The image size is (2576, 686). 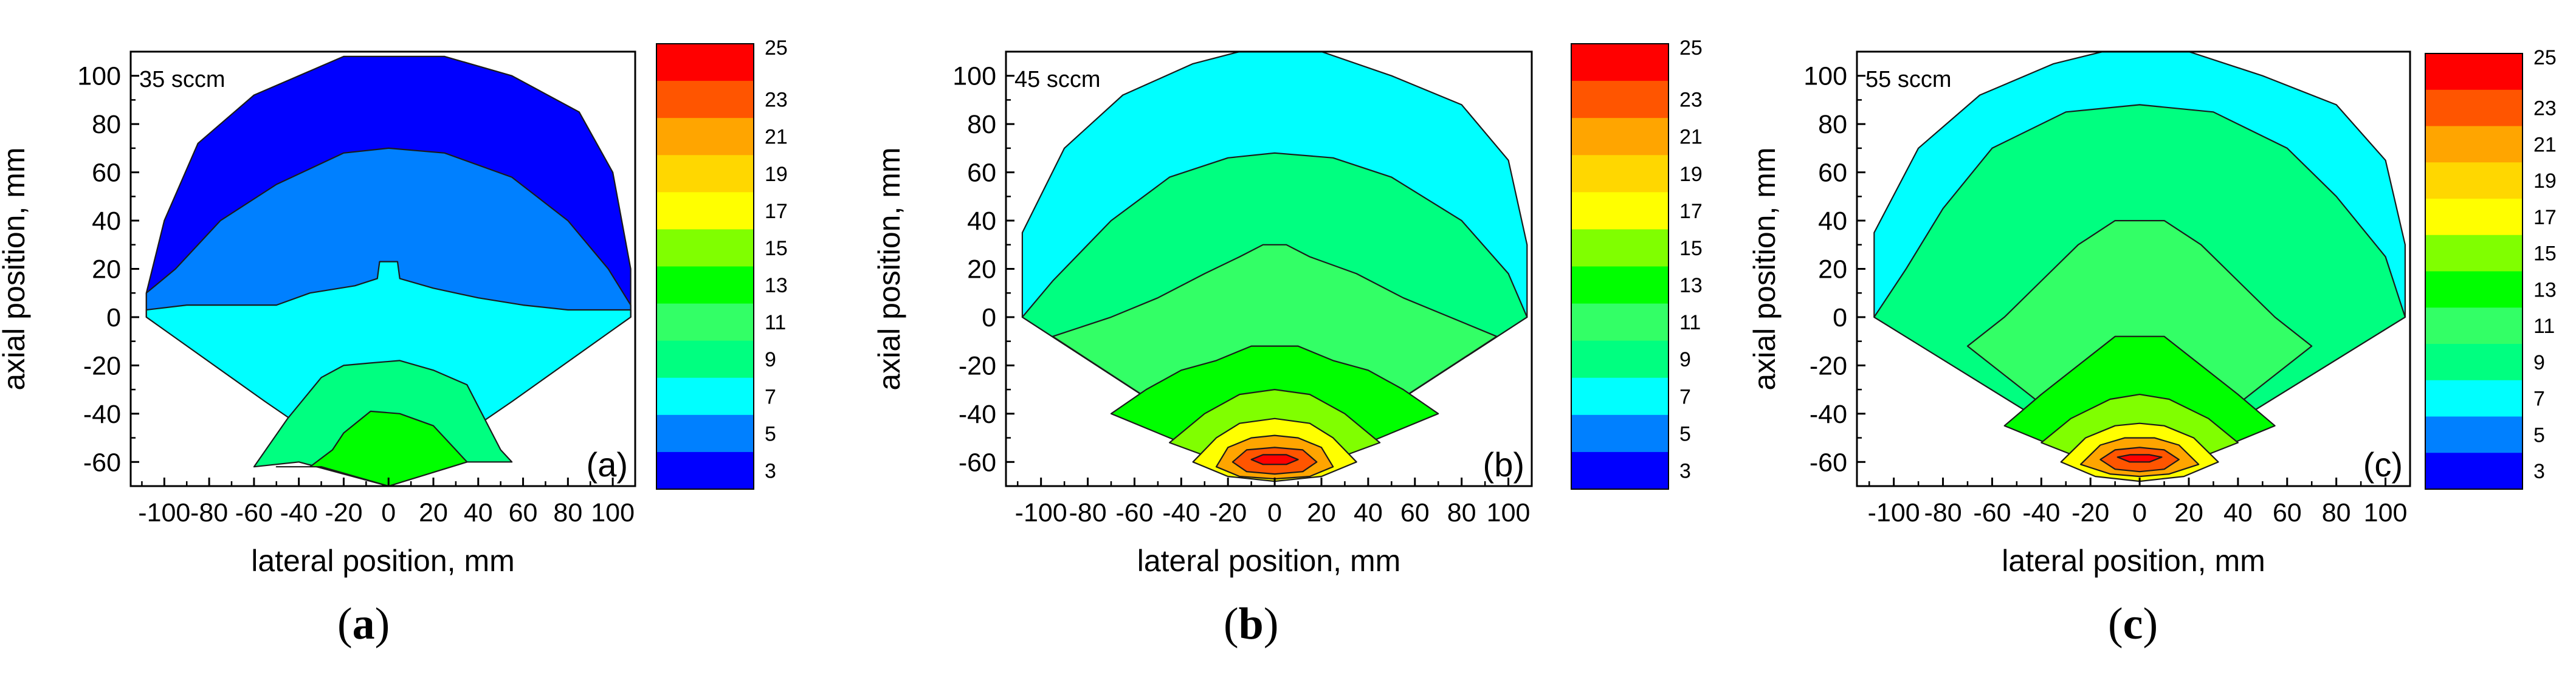 I want to click on y-tick-label: -20, so click(x=102, y=366).